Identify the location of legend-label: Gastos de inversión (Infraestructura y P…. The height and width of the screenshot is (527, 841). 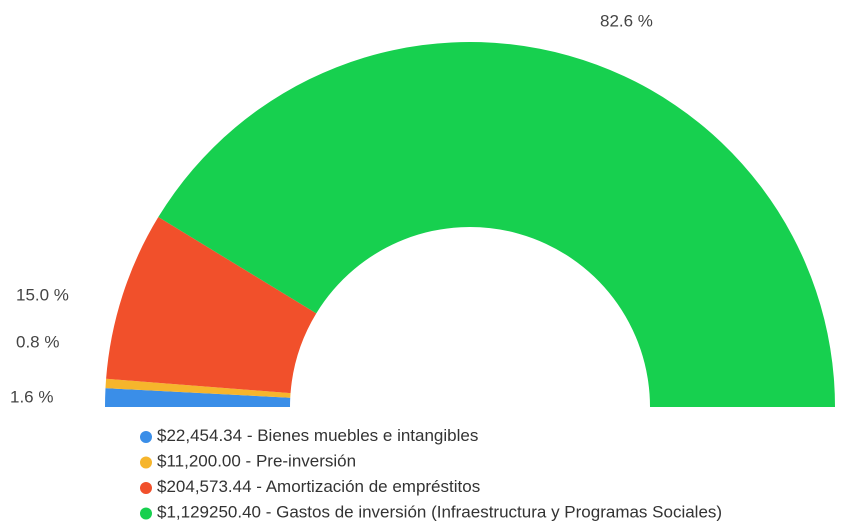
(499, 512).